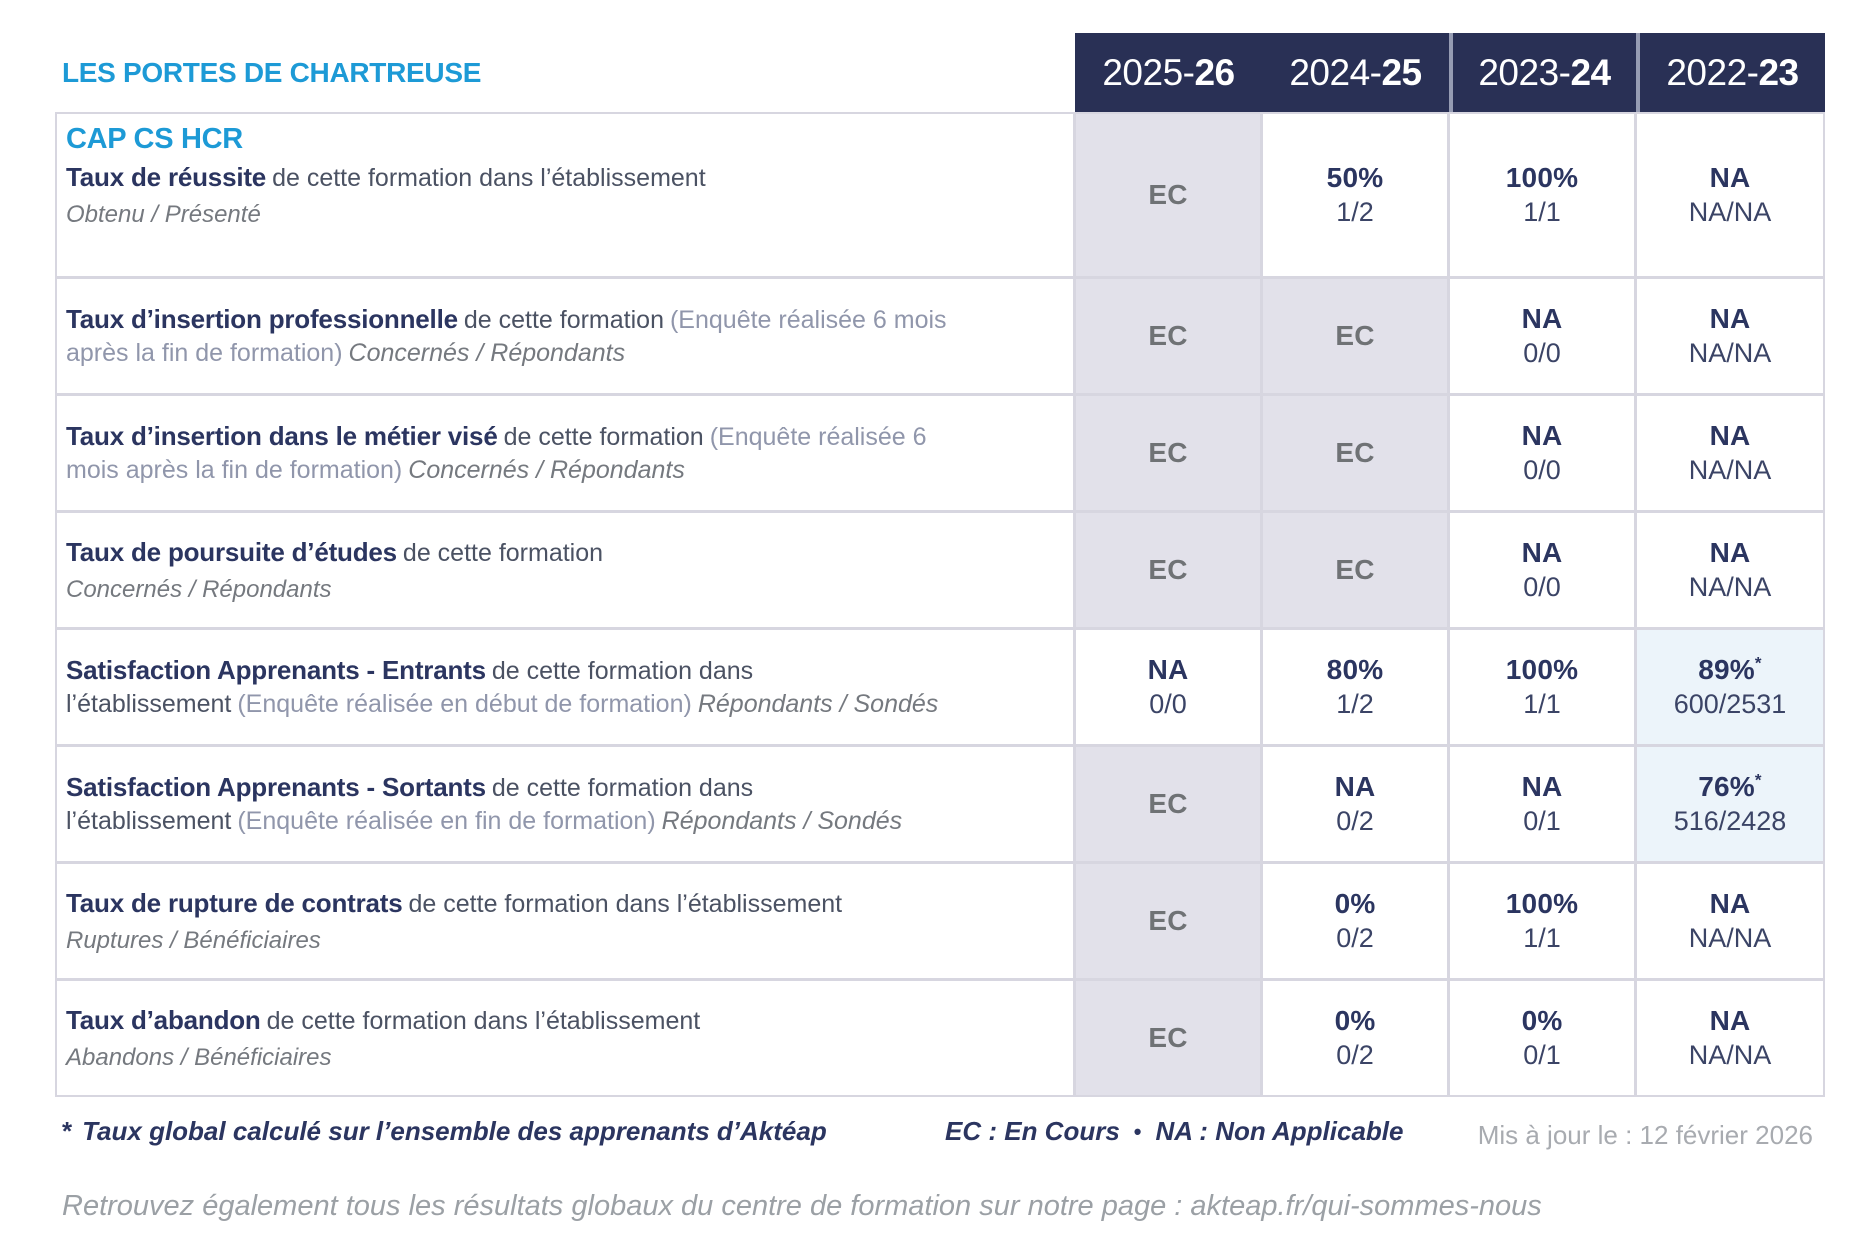 The height and width of the screenshot is (1250, 1875). What do you see at coordinates (1353, 921) in the screenshot?
I see `value-cell: 0% 0/2` at bounding box center [1353, 921].